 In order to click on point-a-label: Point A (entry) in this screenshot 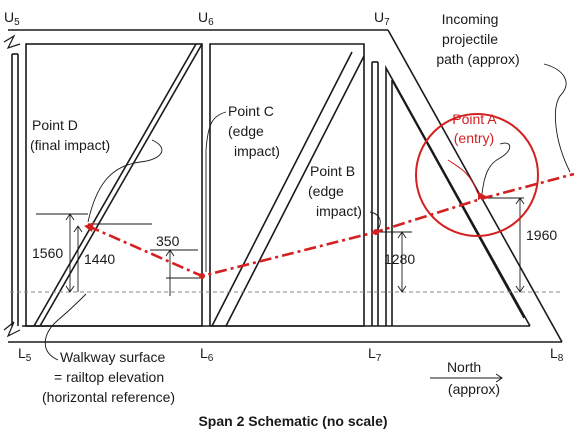, I will do `click(475, 128)`.